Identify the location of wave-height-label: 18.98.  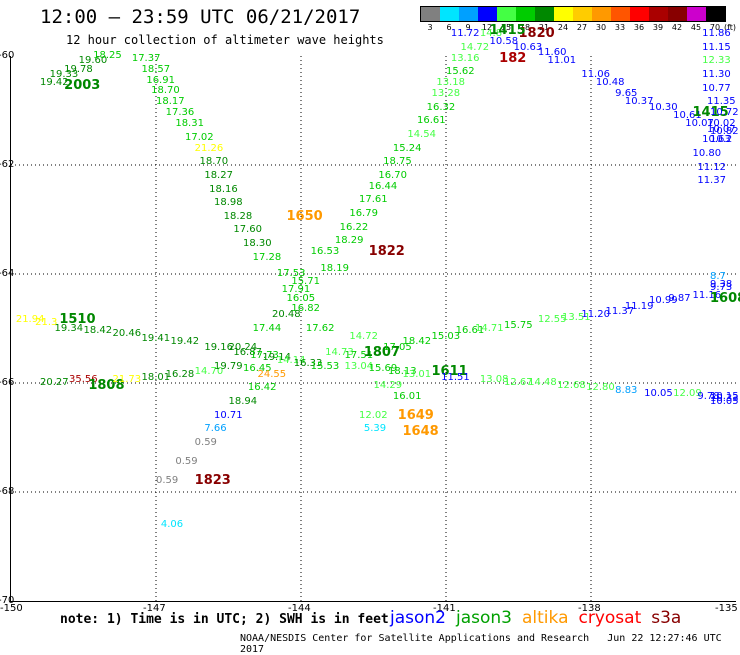
(228, 203).